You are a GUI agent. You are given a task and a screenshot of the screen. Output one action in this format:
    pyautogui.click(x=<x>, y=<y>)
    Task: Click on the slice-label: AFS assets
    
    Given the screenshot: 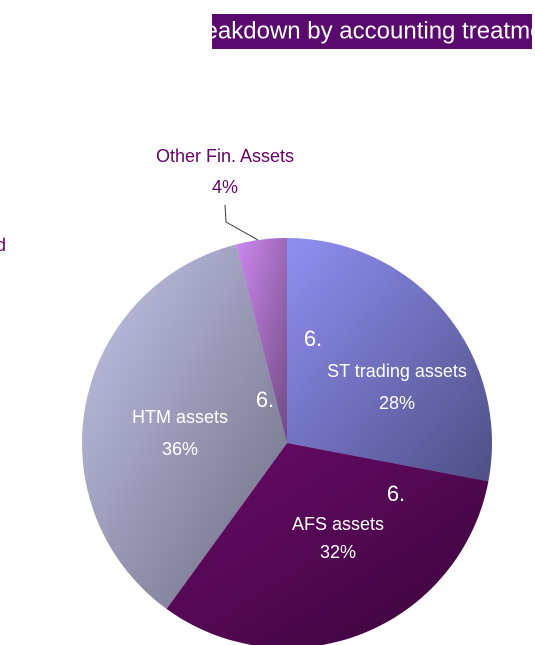 What is the action you would take?
    pyautogui.click(x=338, y=524)
    